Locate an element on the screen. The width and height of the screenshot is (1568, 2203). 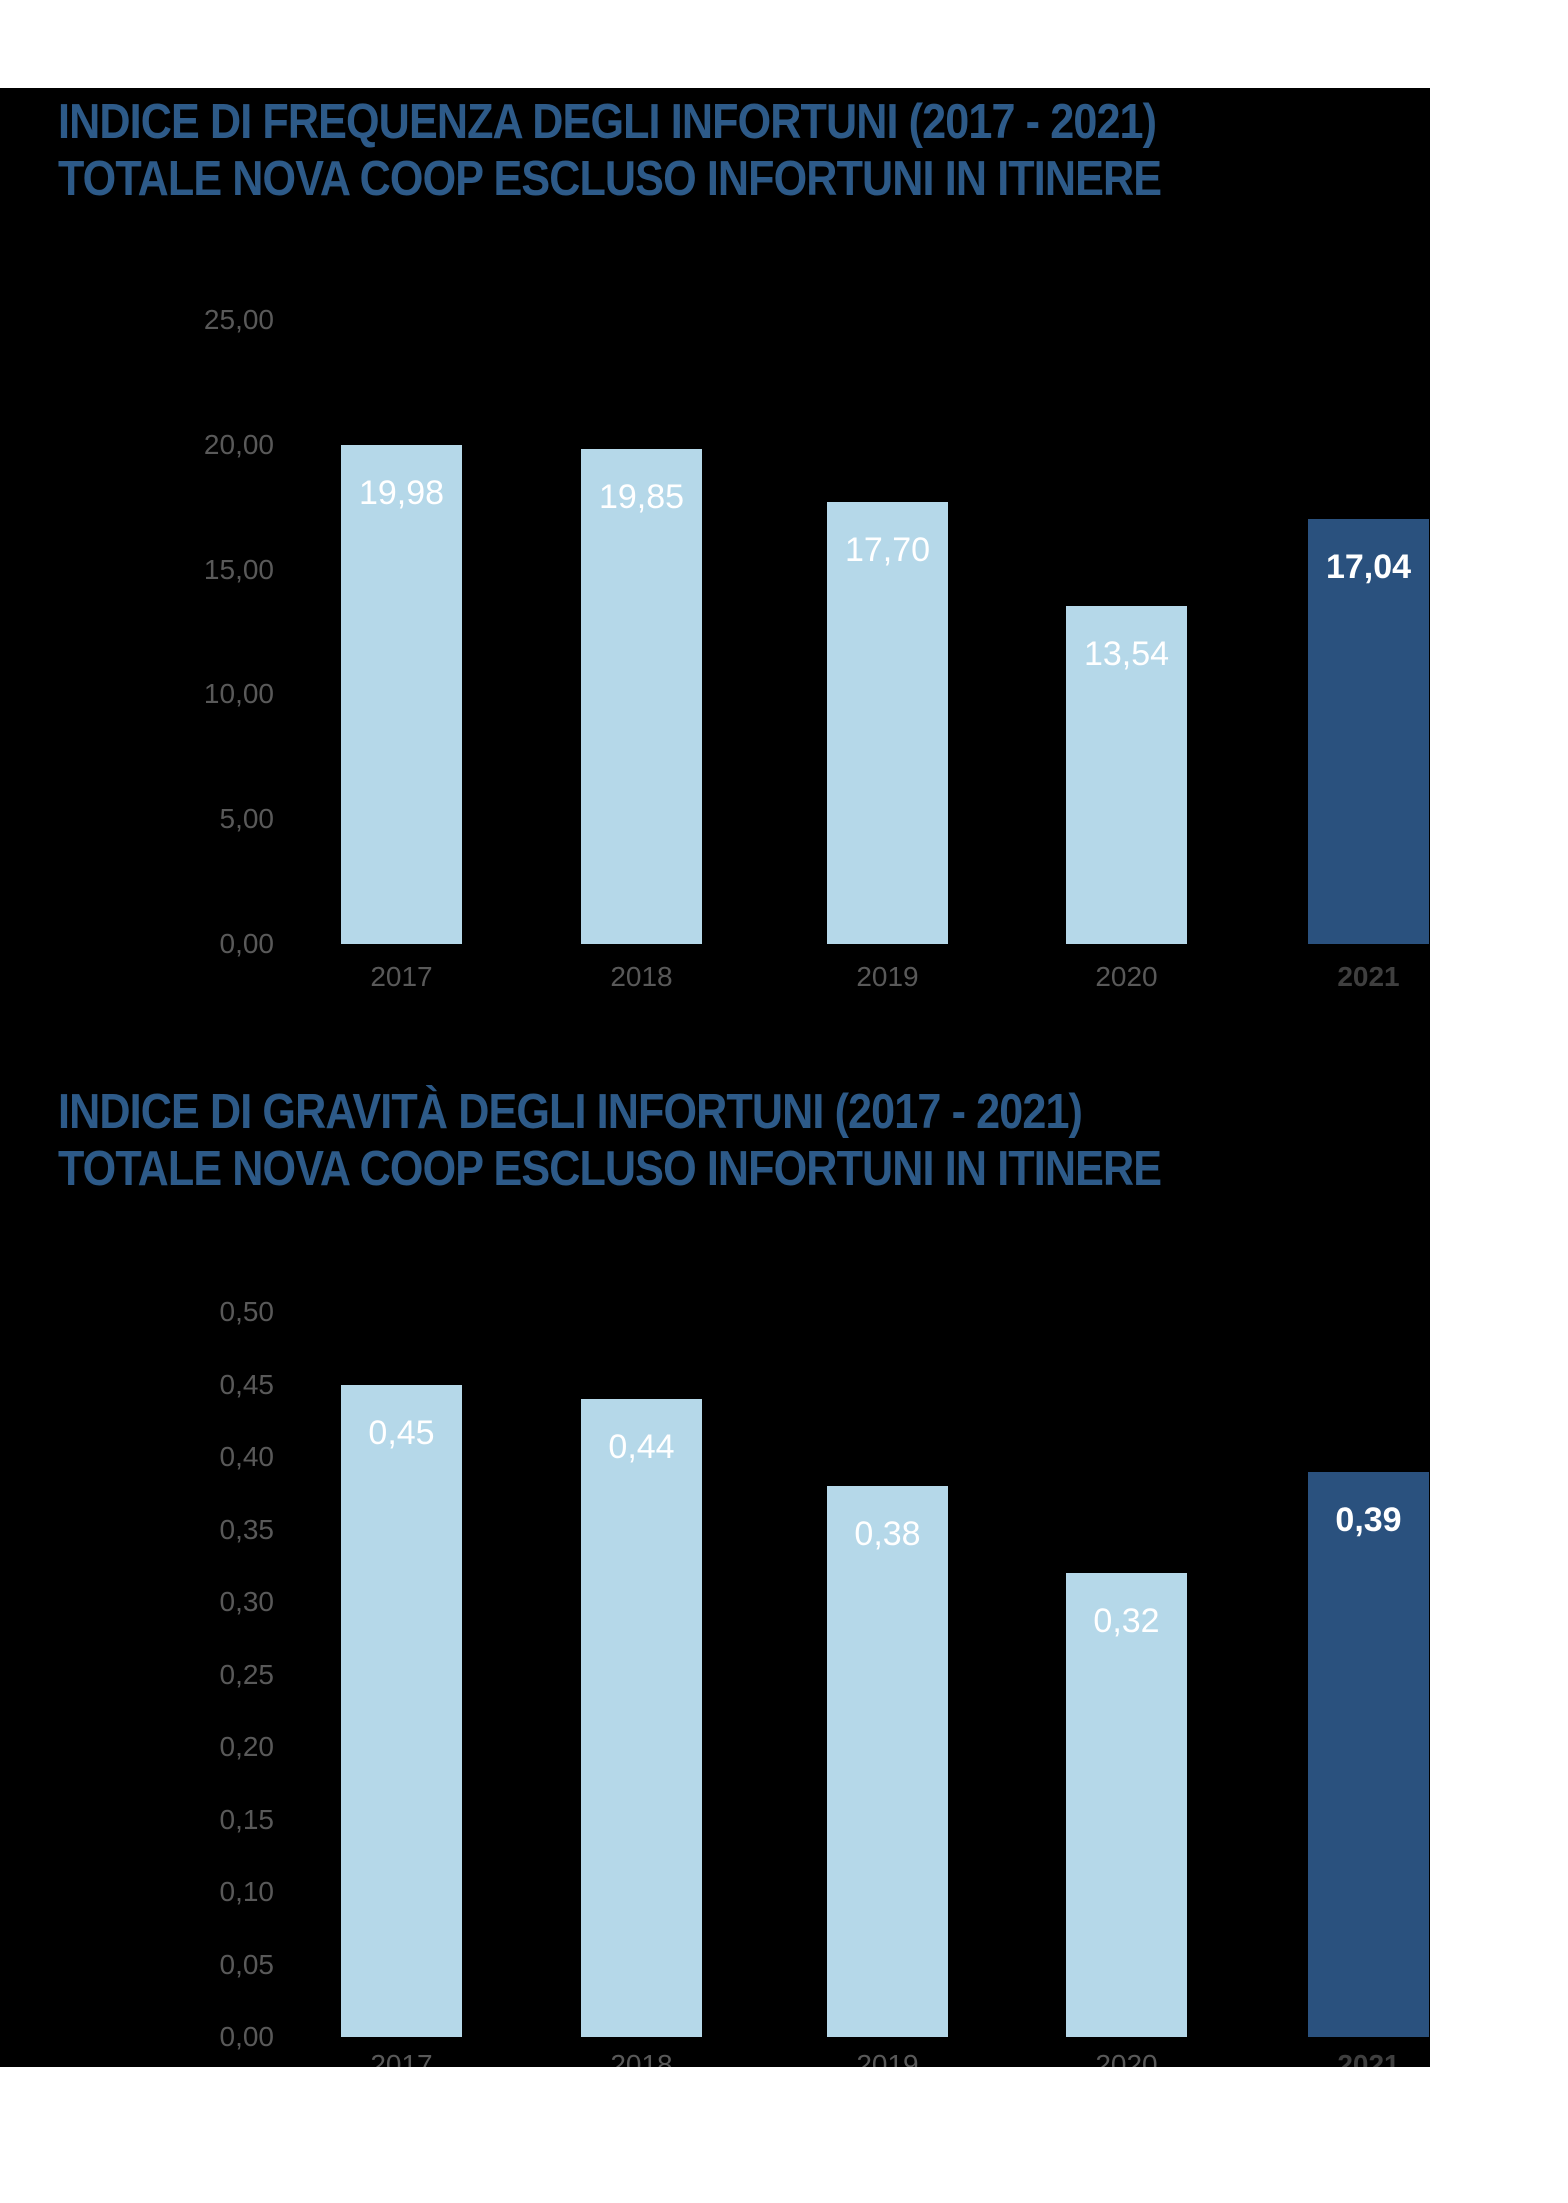
bar-value-label: 0,39 is located at coordinates (1368, 1519).